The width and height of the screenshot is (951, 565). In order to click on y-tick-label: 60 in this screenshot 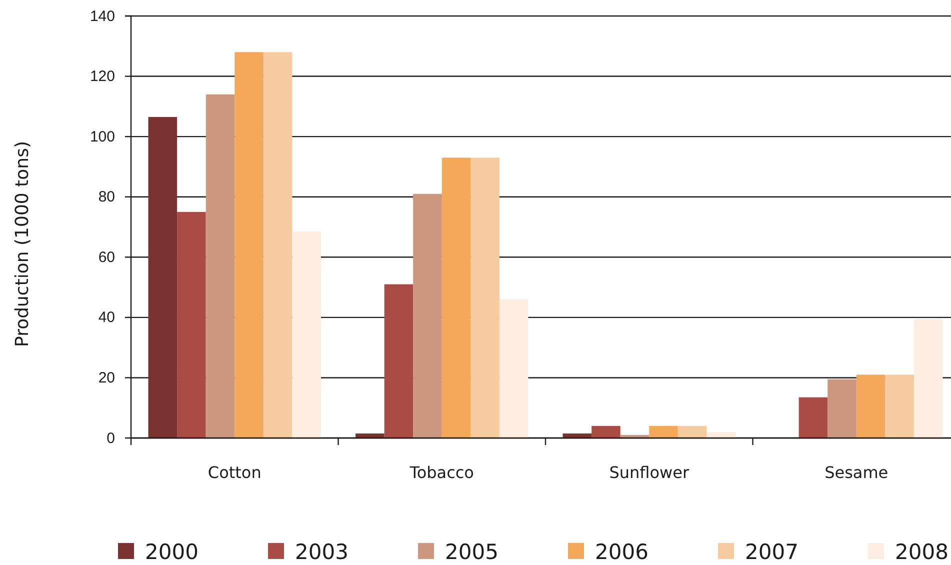, I will do `click(106, 257)`.